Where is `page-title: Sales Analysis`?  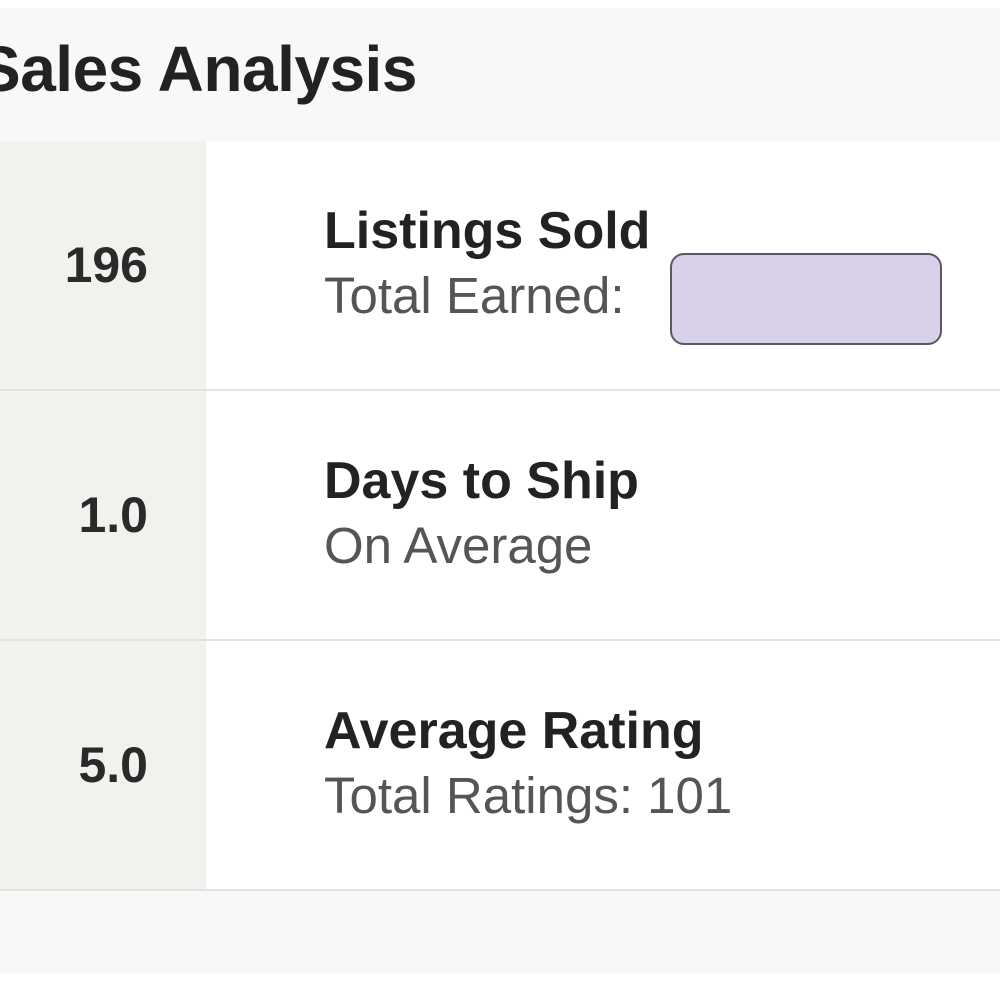
page-title: Sales Analysis is located at coordinates (208, 69).